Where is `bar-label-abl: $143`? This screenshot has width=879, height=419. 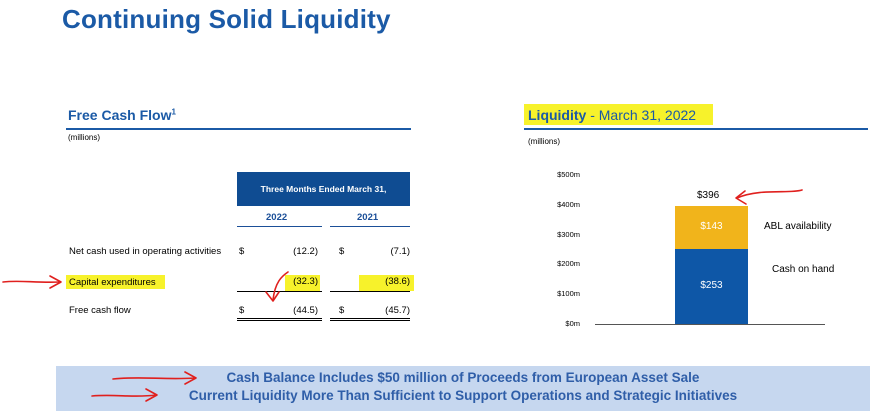 bar-label-abl: $143 is located at coordinates (711, 227).